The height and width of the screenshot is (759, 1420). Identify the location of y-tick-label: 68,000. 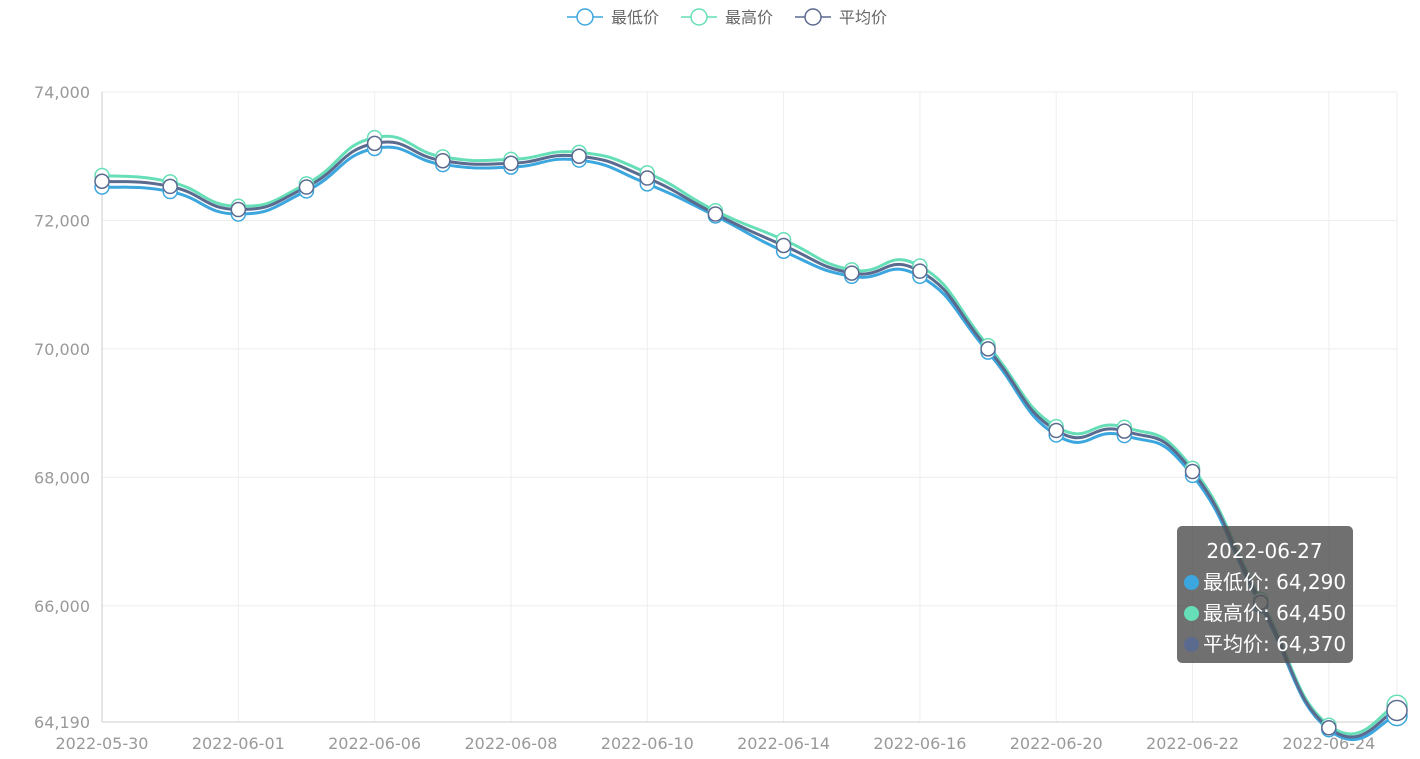
(62, 477).